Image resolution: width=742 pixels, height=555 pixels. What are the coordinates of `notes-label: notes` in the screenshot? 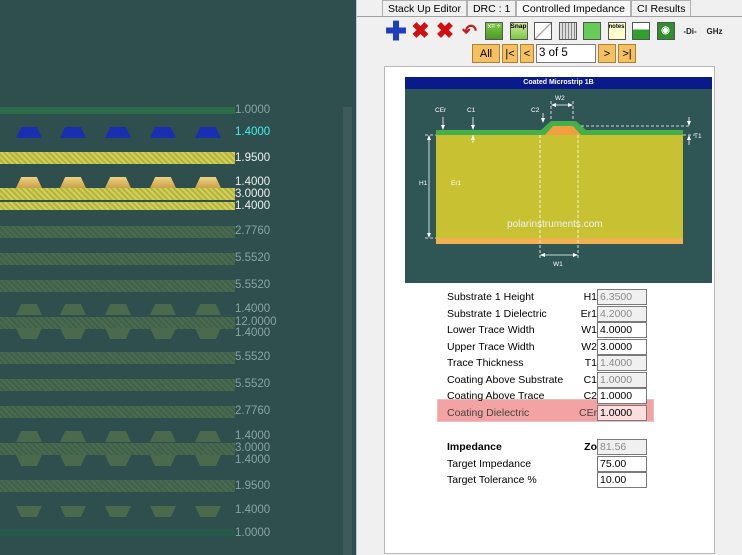 It's located at (617, 31).